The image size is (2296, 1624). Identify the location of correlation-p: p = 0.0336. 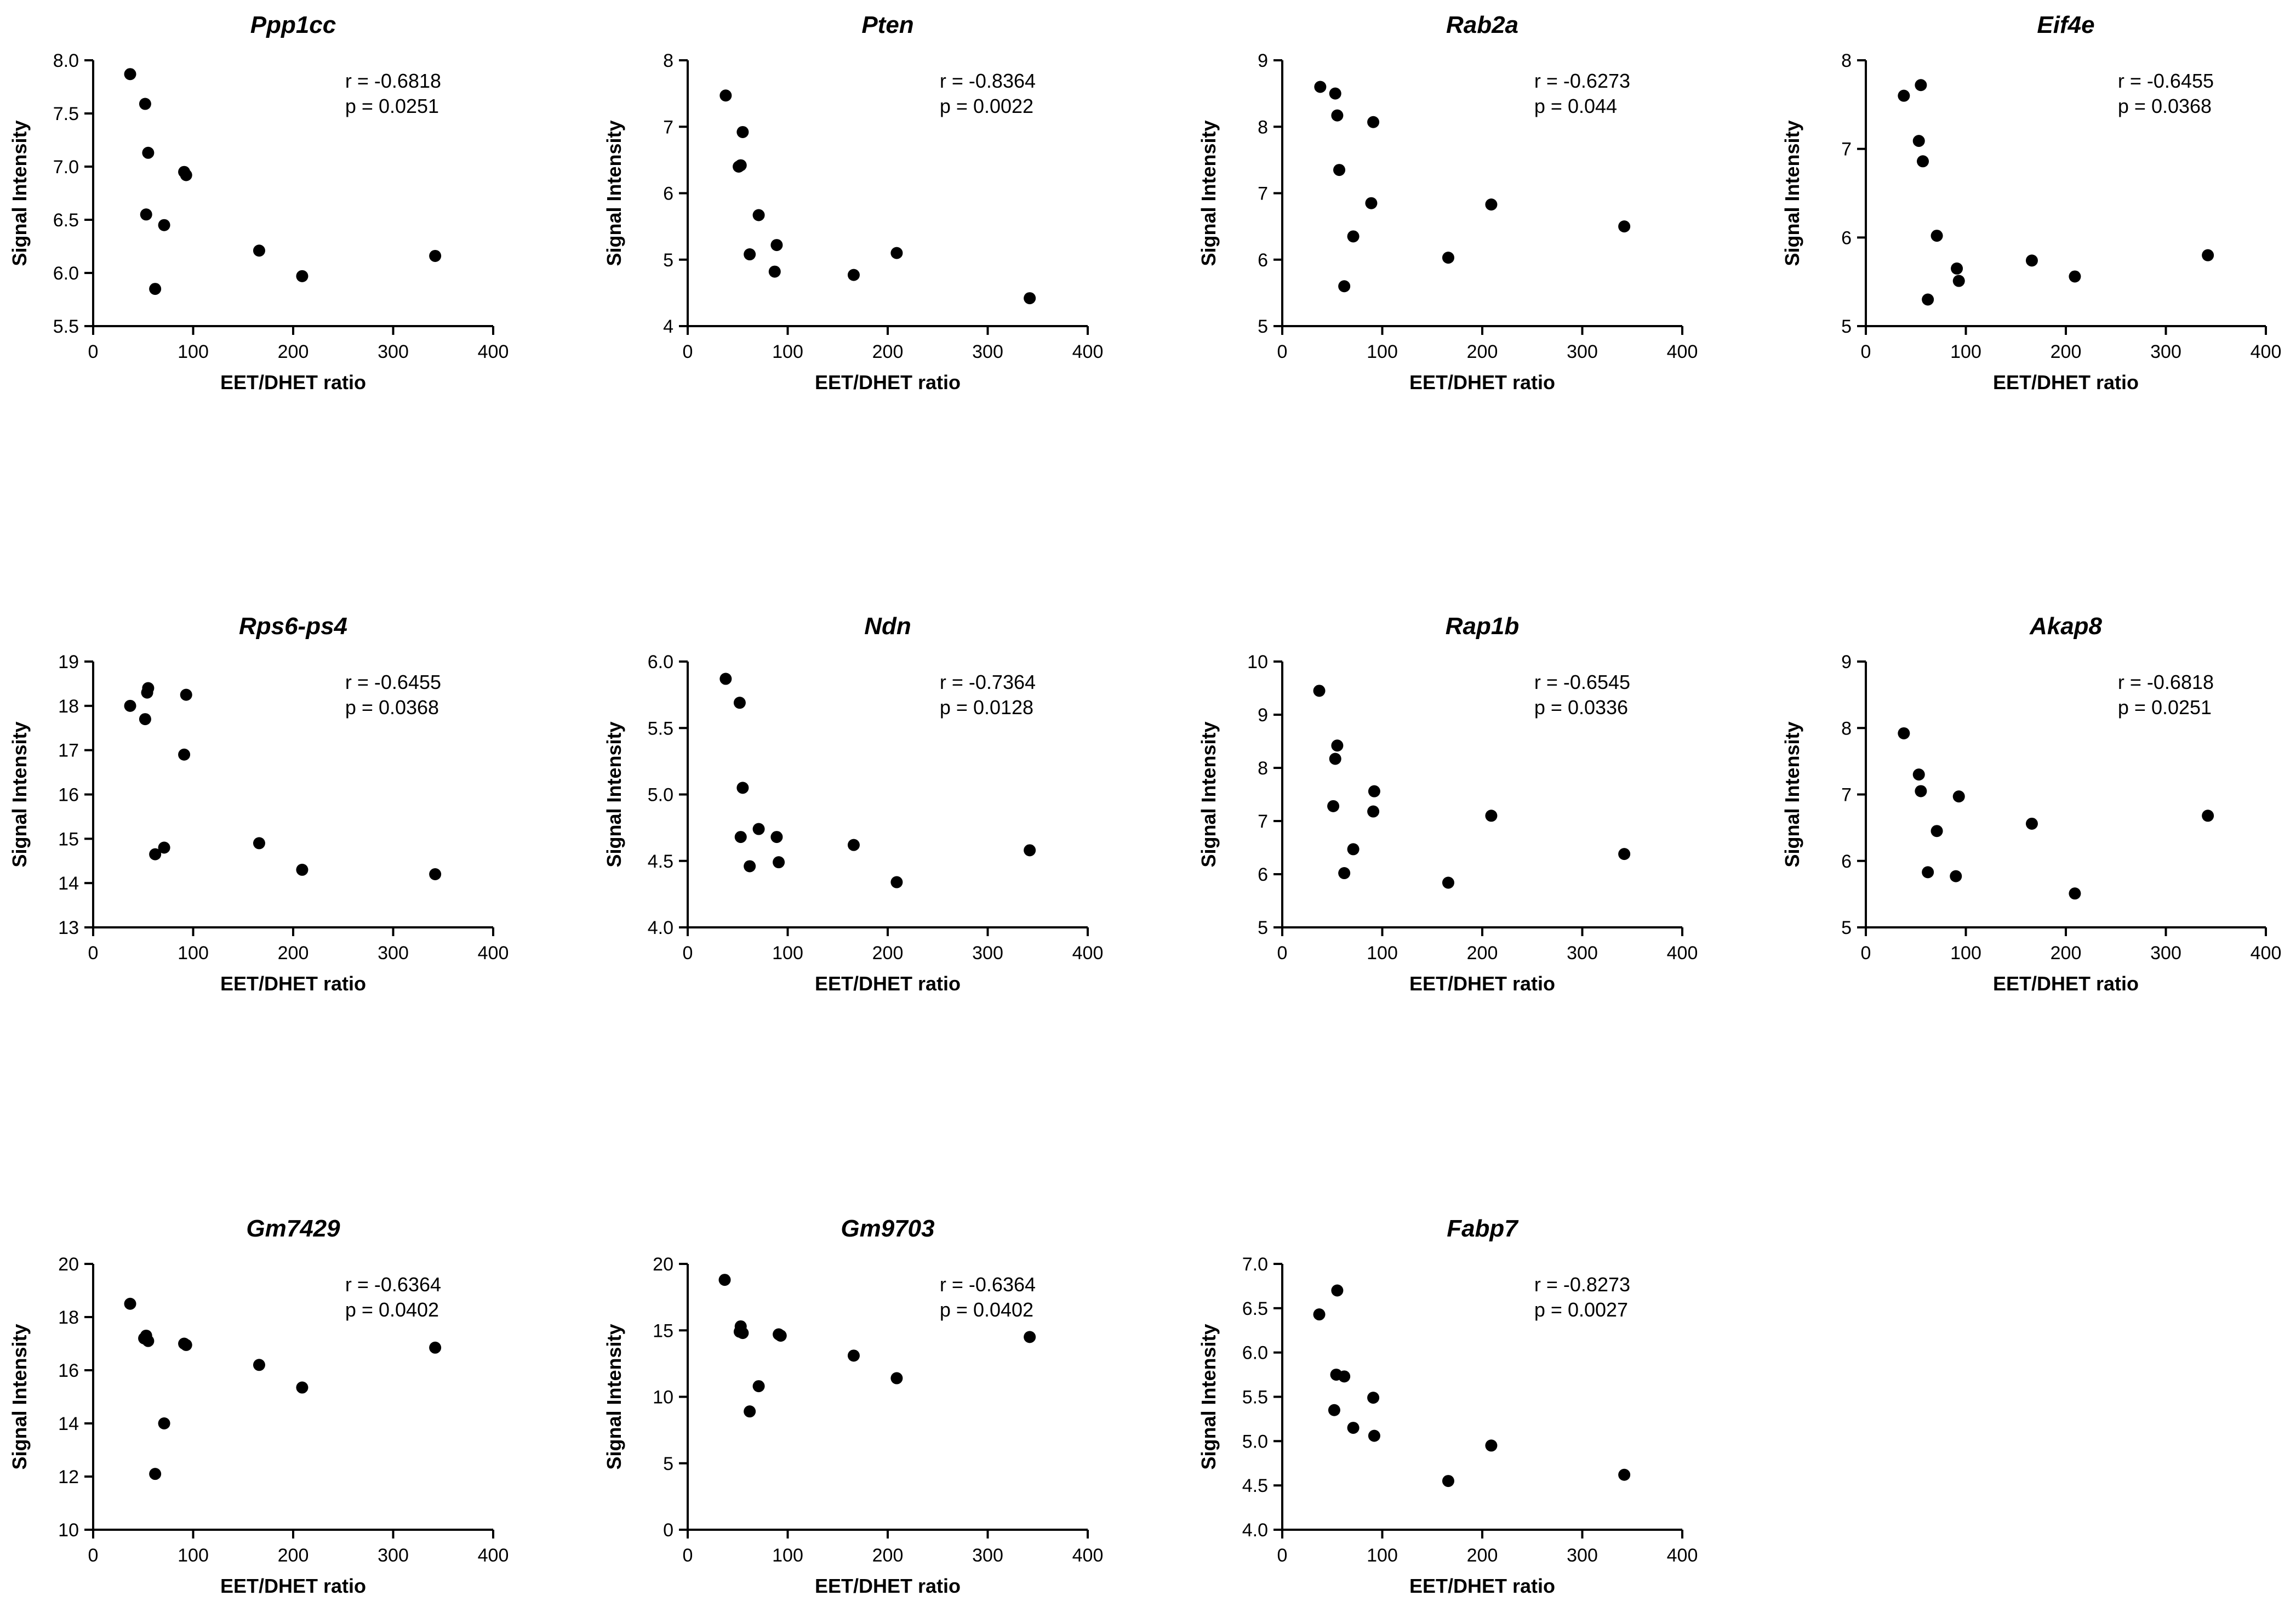
(1581, 707).